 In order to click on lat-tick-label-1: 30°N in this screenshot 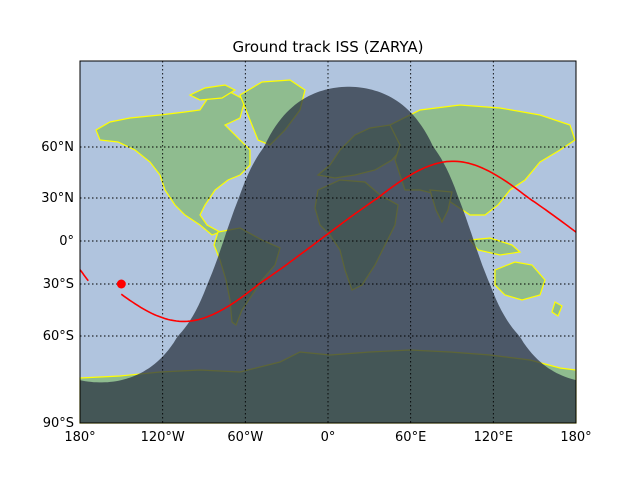, I will do `click(57, 198)`.